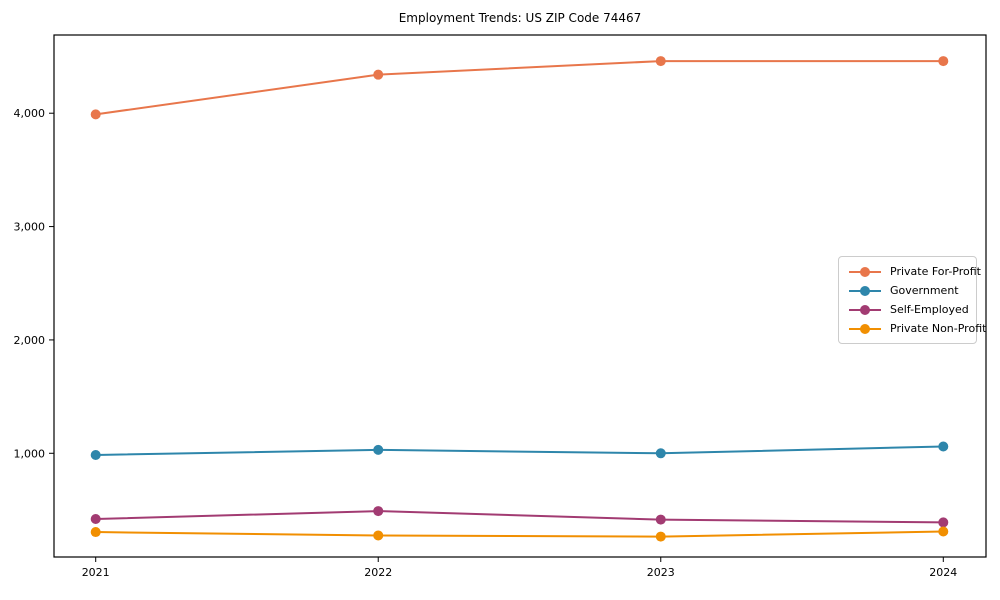 The image size is (1000, 600). What do you see at coordinates (30, 340) in the screenshot?
I see `y-tick-label: 2,000` at bounding box center [30, 340].